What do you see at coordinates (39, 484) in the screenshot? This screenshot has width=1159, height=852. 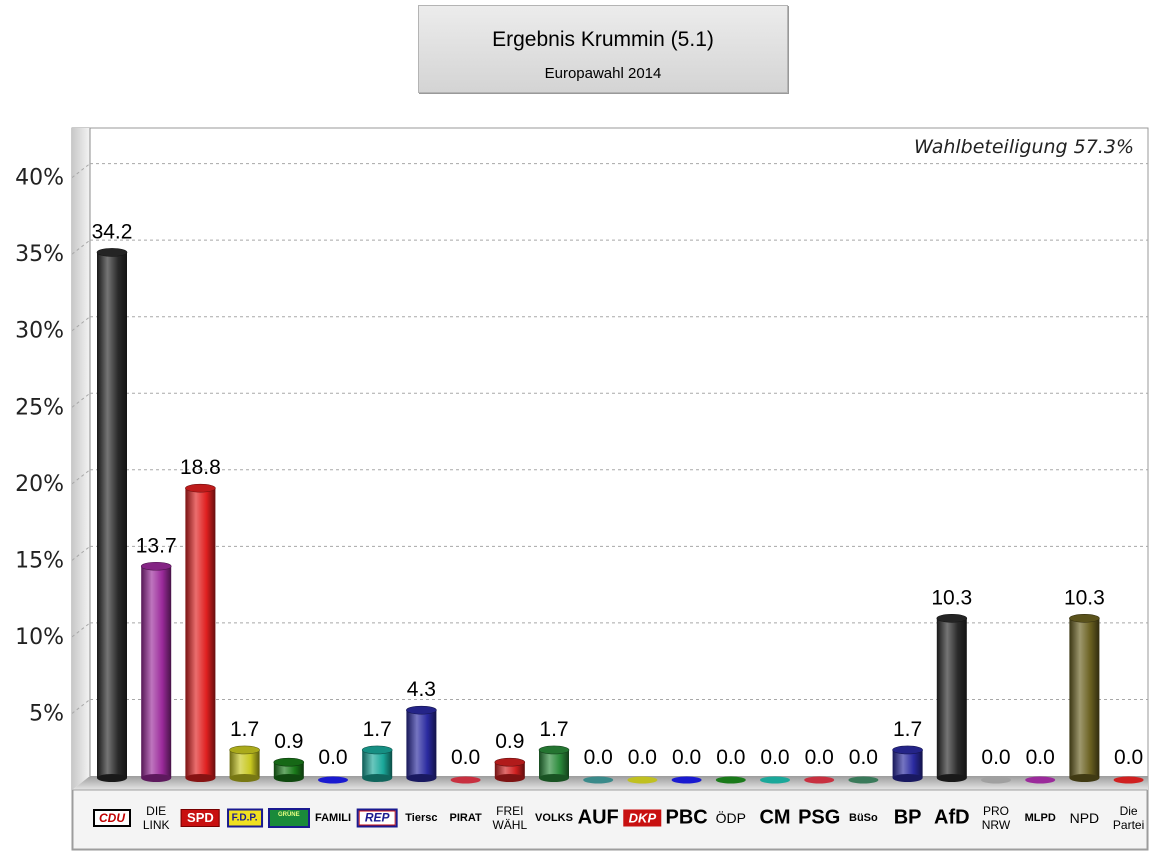 I see `y-tick-label: 20%` at bounding box center [39, 484].